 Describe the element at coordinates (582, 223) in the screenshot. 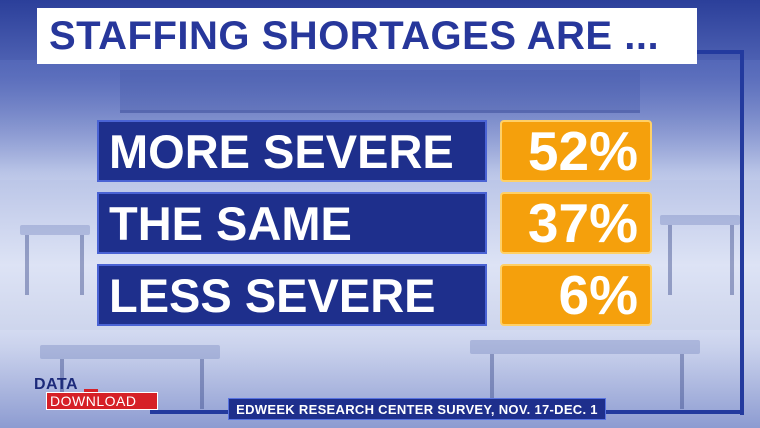

I see `data-label: 37%` at that location.